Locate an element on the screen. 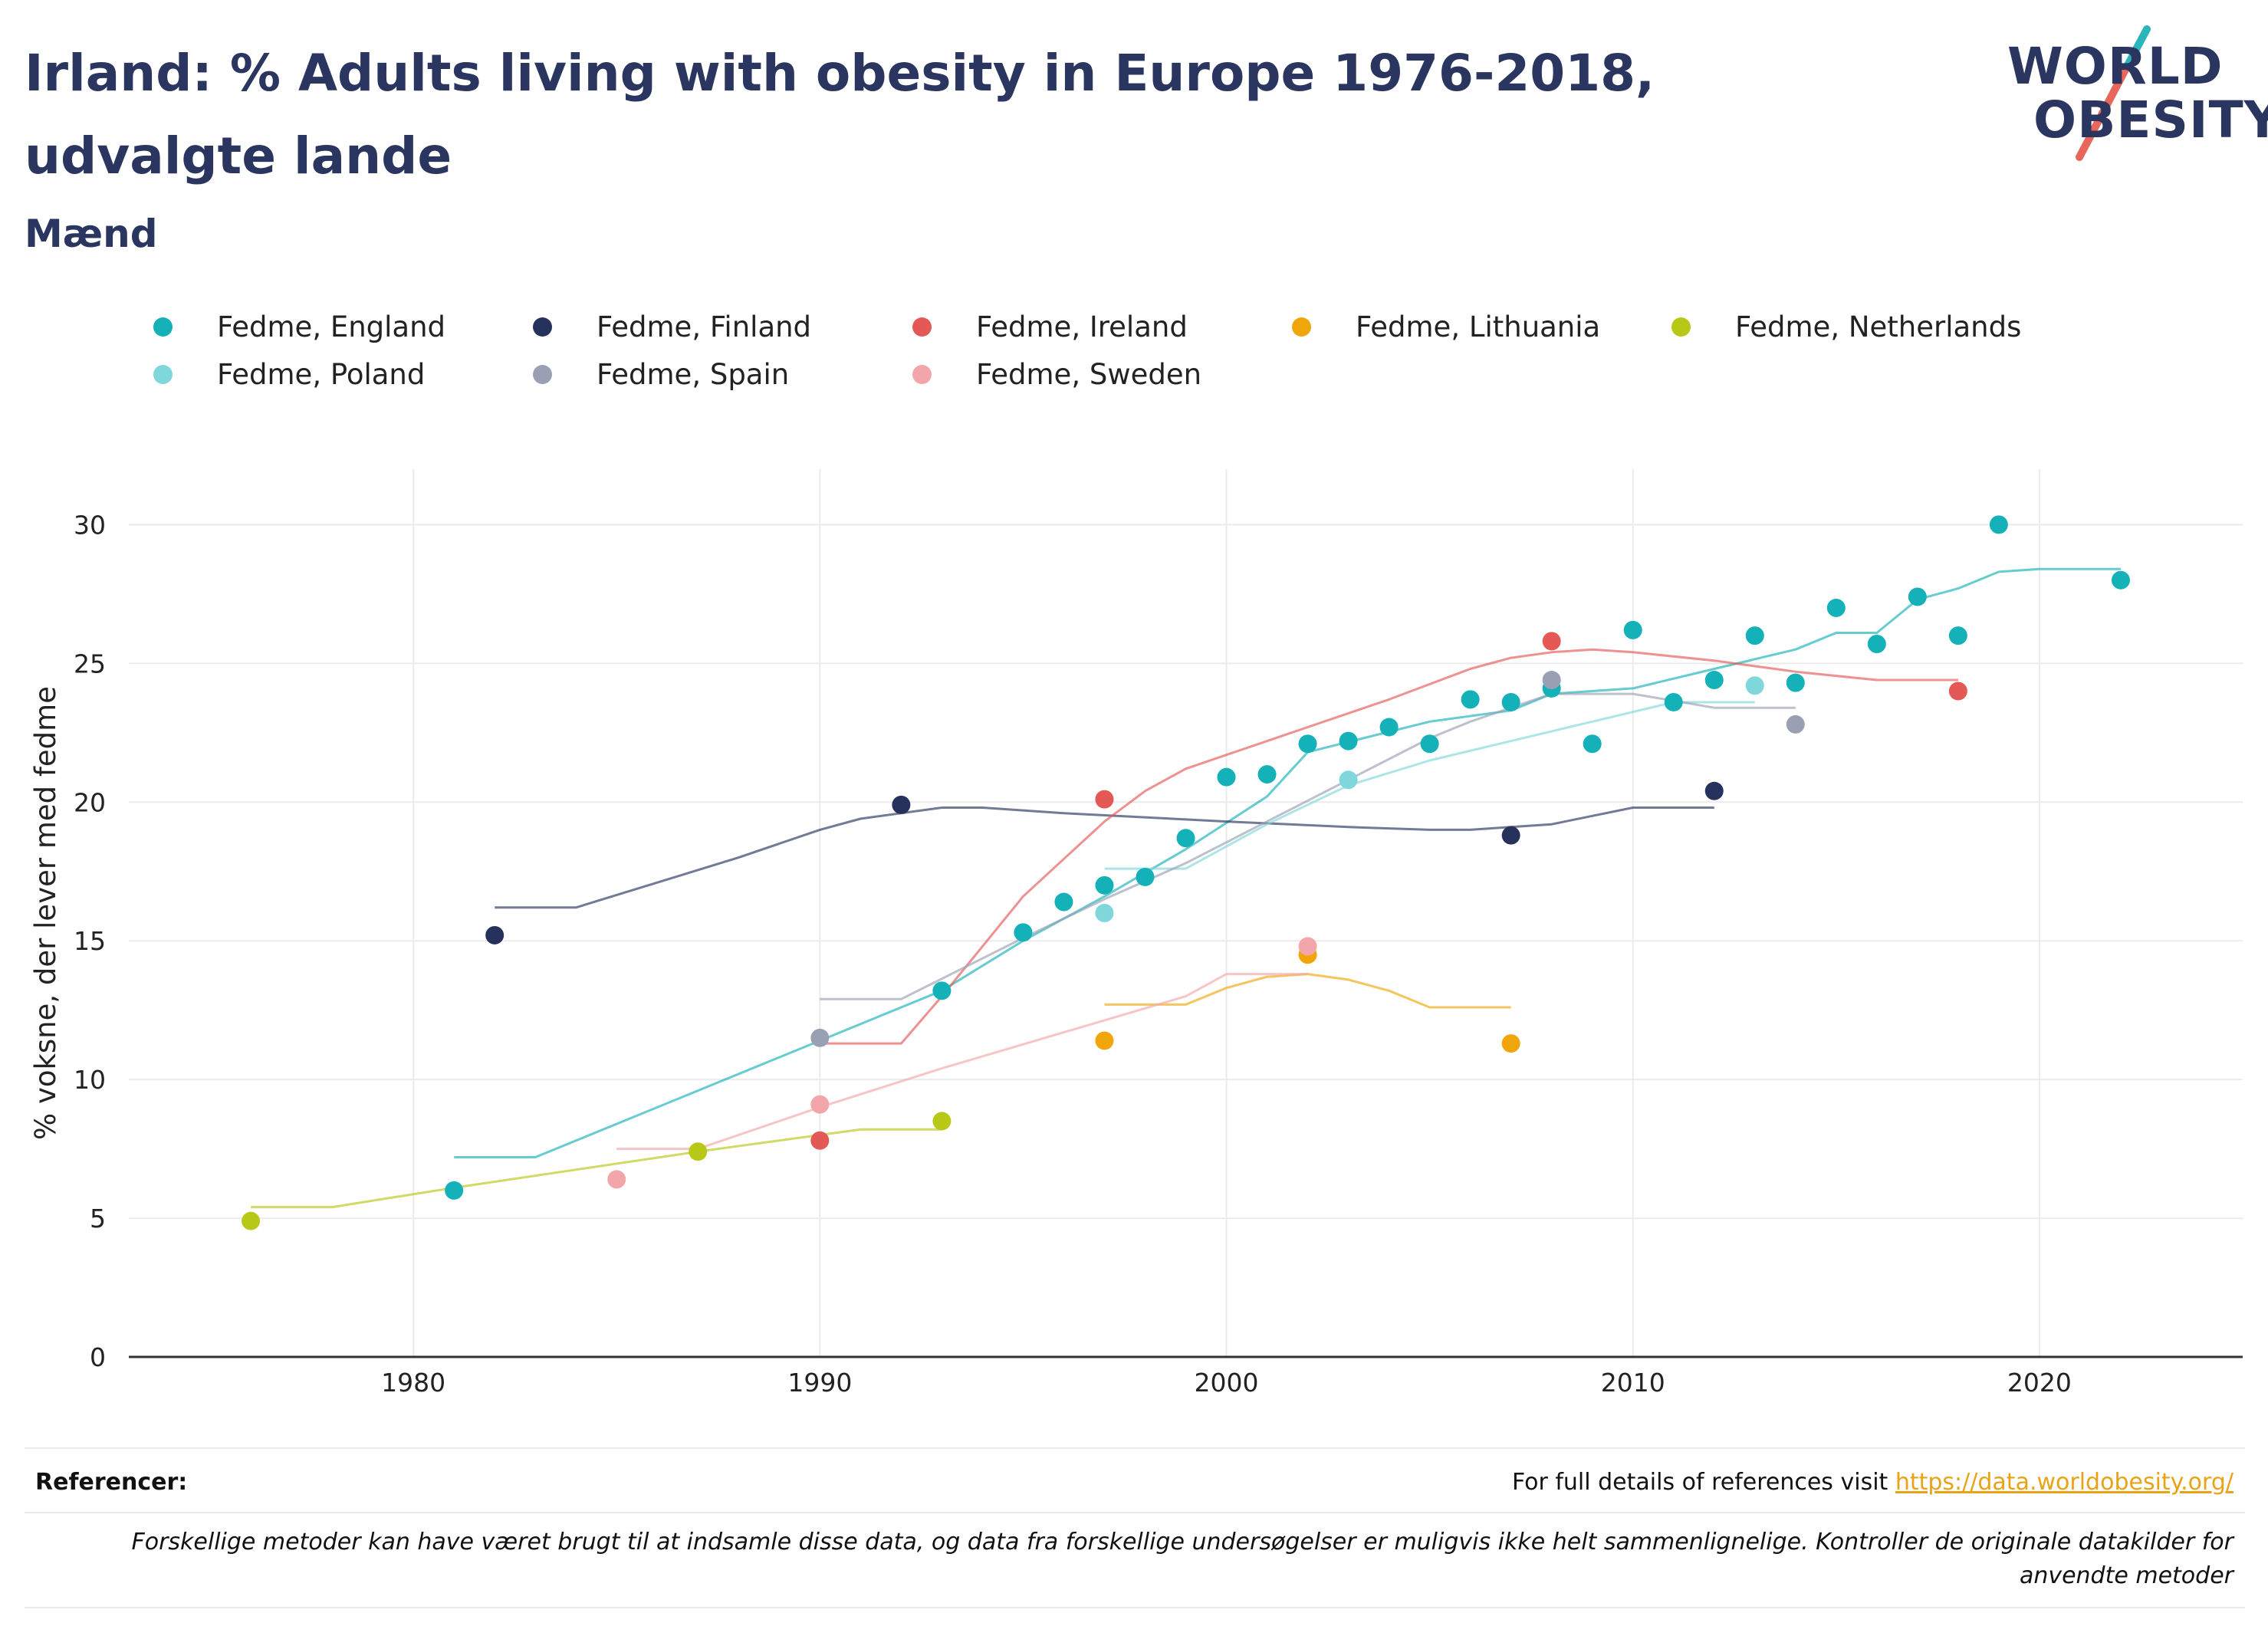 The height and width of the screenshot is (1649, 2268). x-tick-label: 2020 is located at coordinates (2039, 1381).